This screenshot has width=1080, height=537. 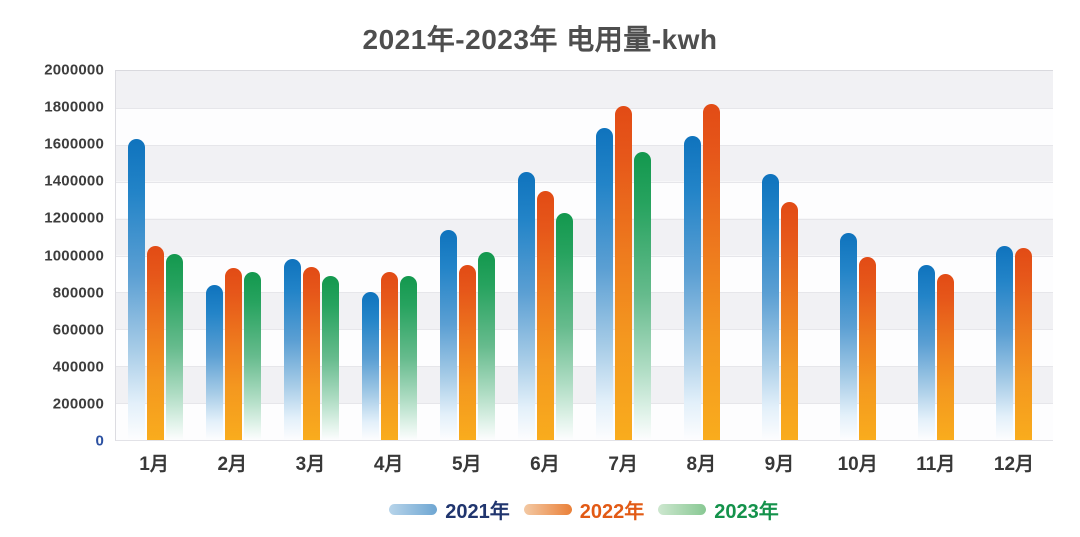 What do you see at coordinates (154, 464) in the screenshot?
I see `x-tick-label-1月: 1月` at bounding box center [154, 464].